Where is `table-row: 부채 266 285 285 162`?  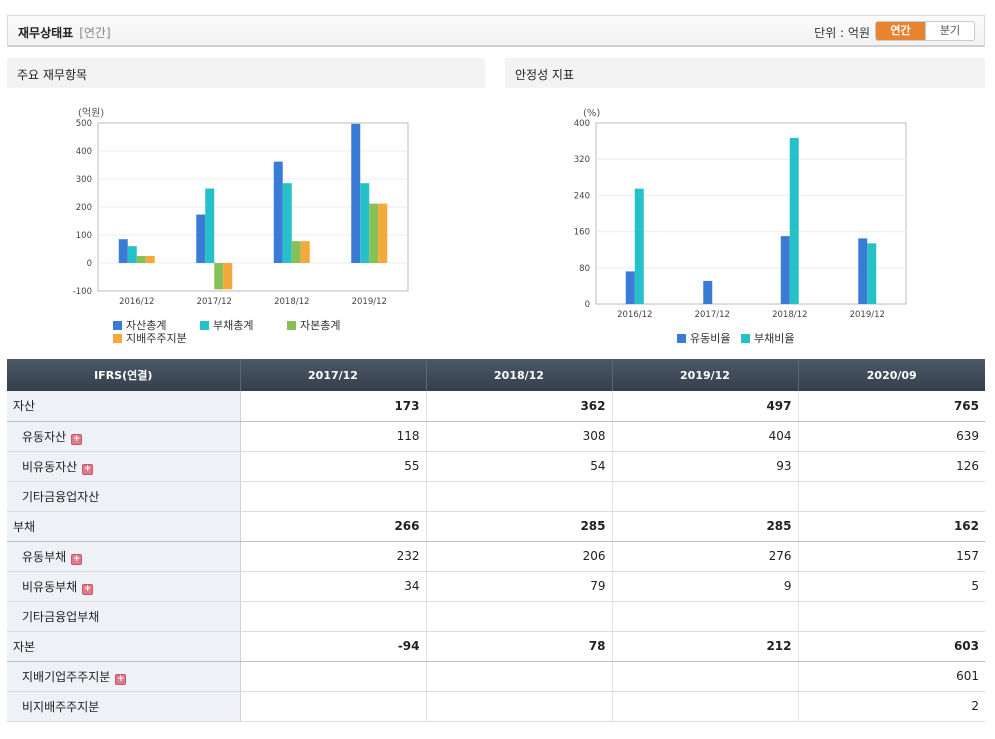 table-row: 부채 266 285 285 162 is located at coordinates (496, 526).